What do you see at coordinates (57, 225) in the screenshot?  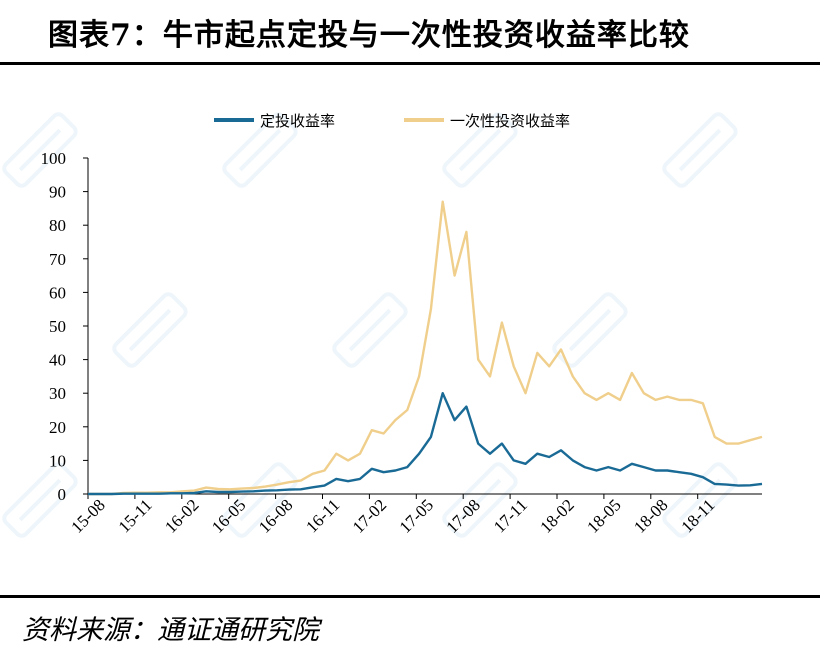 I see `y-tick-label: 80` at bounding box center [57, 225].